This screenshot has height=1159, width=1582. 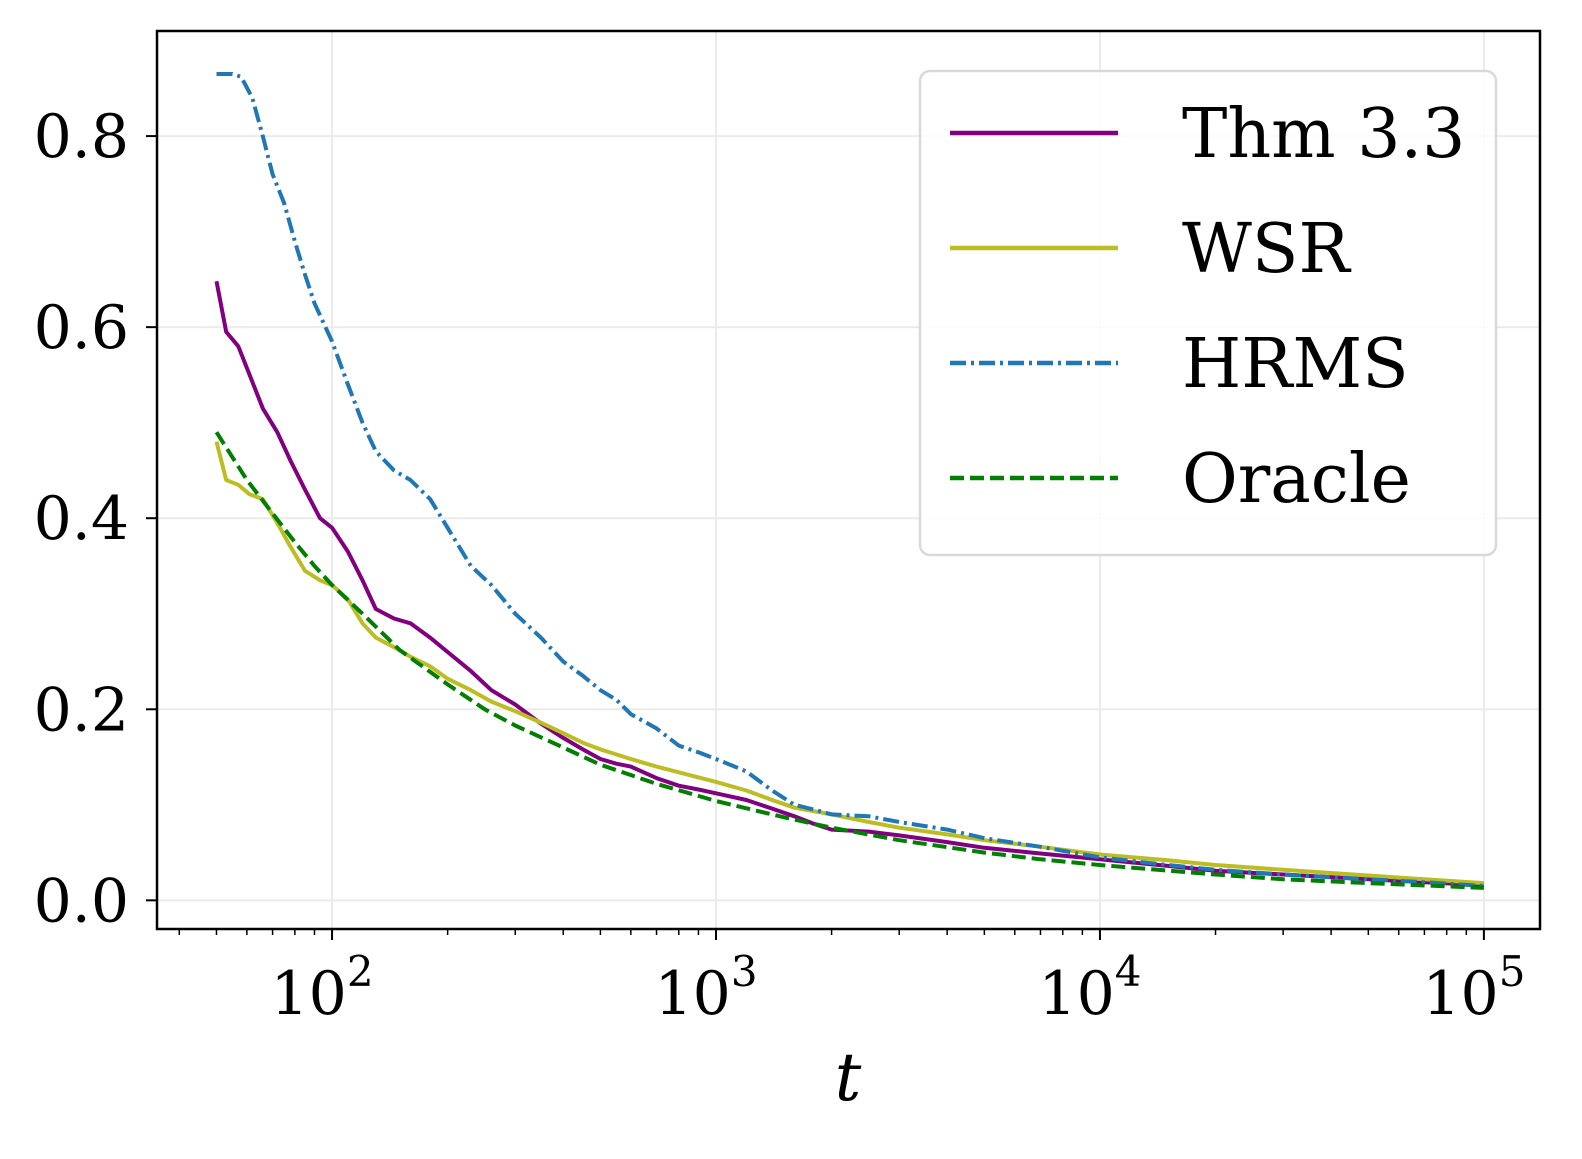 What do you see at coordinates (823, 932) in the screenshot?
I see `x-minor-ticks` at bounding box center [823, 932].